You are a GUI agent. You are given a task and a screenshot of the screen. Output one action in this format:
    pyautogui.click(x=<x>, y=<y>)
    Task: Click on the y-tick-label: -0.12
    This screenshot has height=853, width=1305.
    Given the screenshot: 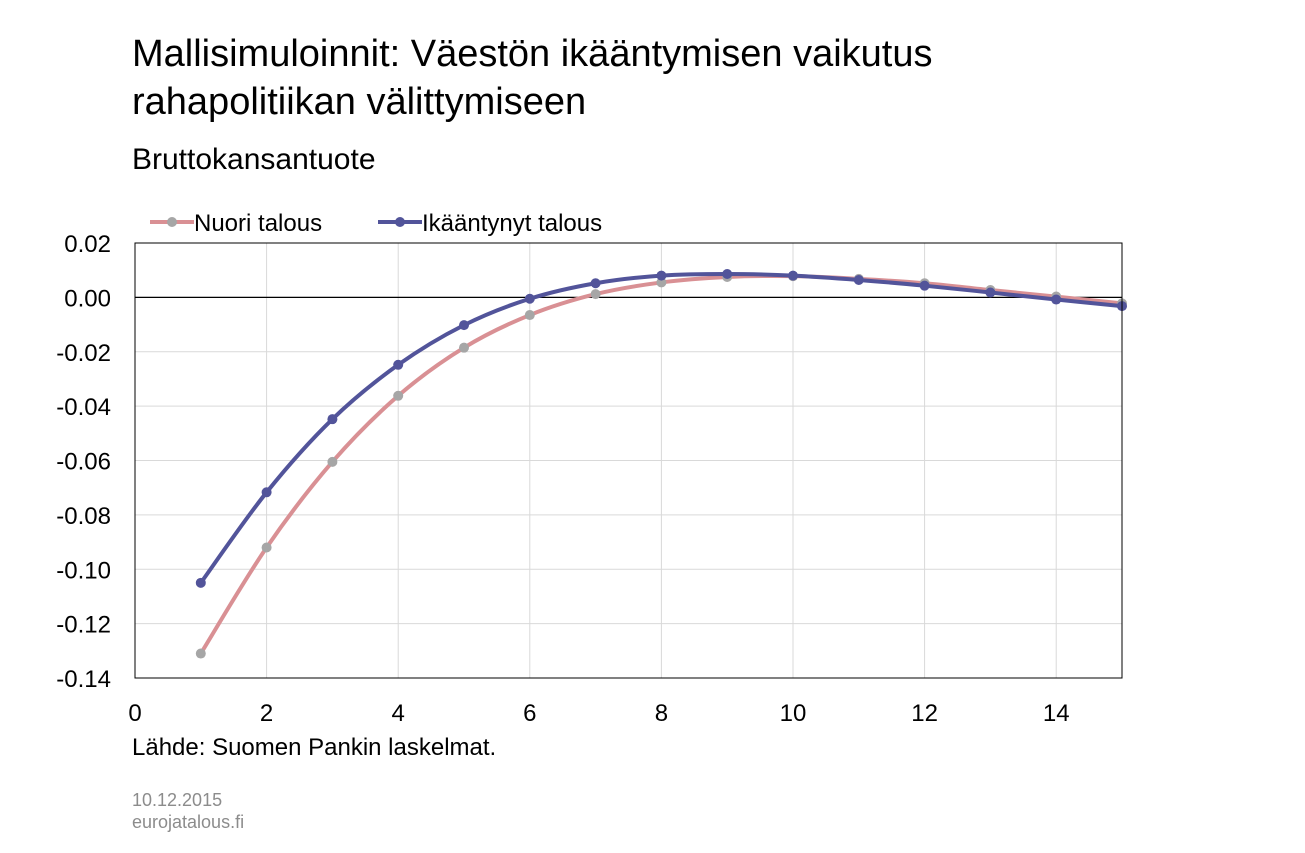 What is the action you would take?
    pyautogui.click(x=83, y=625)
    